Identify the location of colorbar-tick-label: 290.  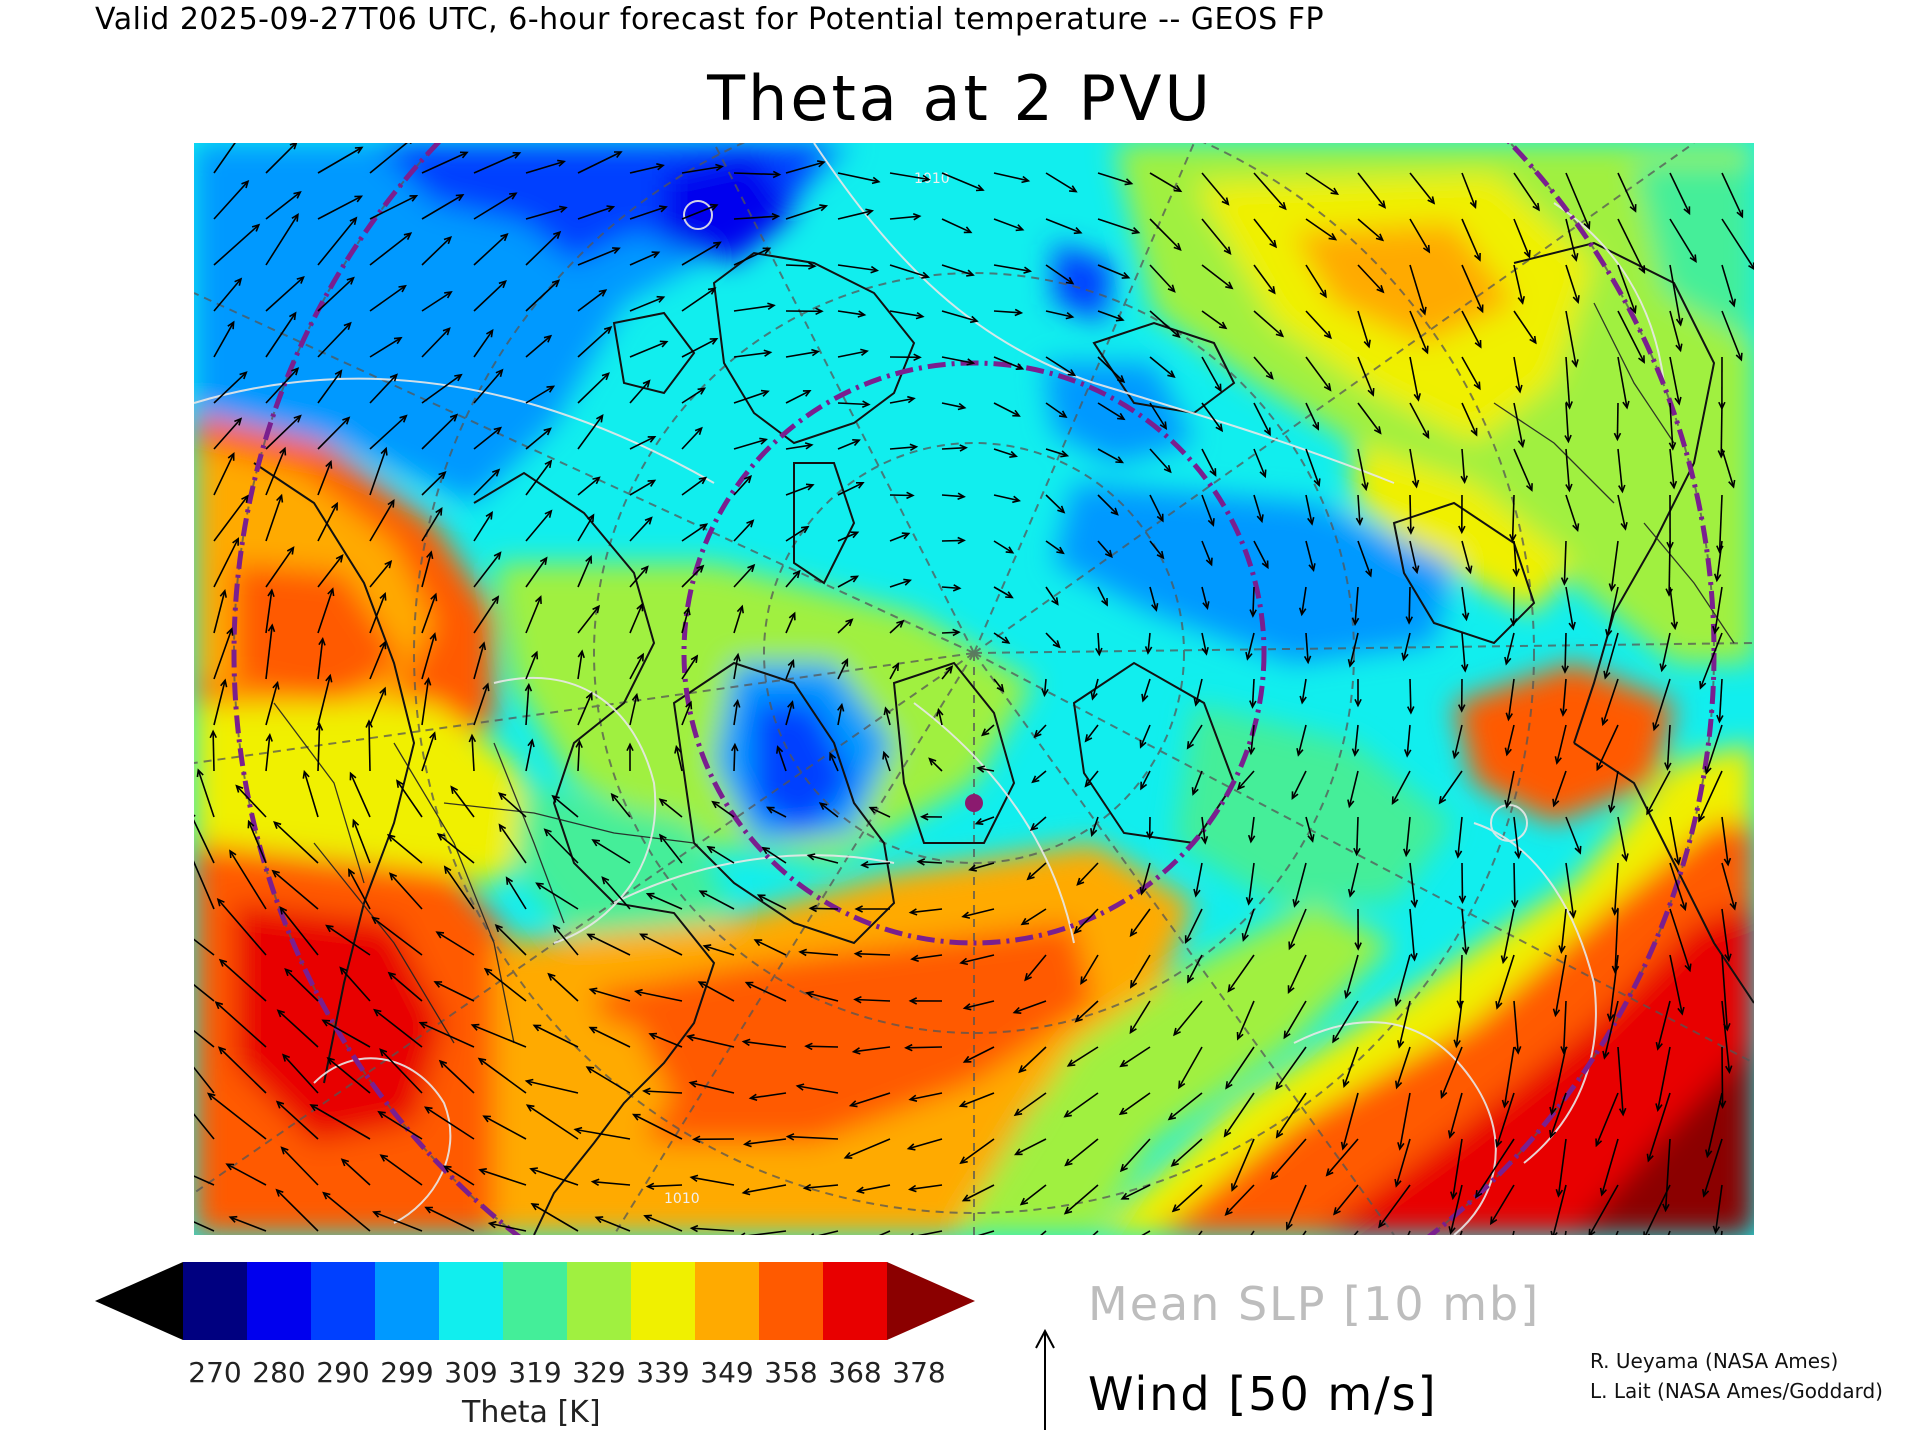
(343, 1372).